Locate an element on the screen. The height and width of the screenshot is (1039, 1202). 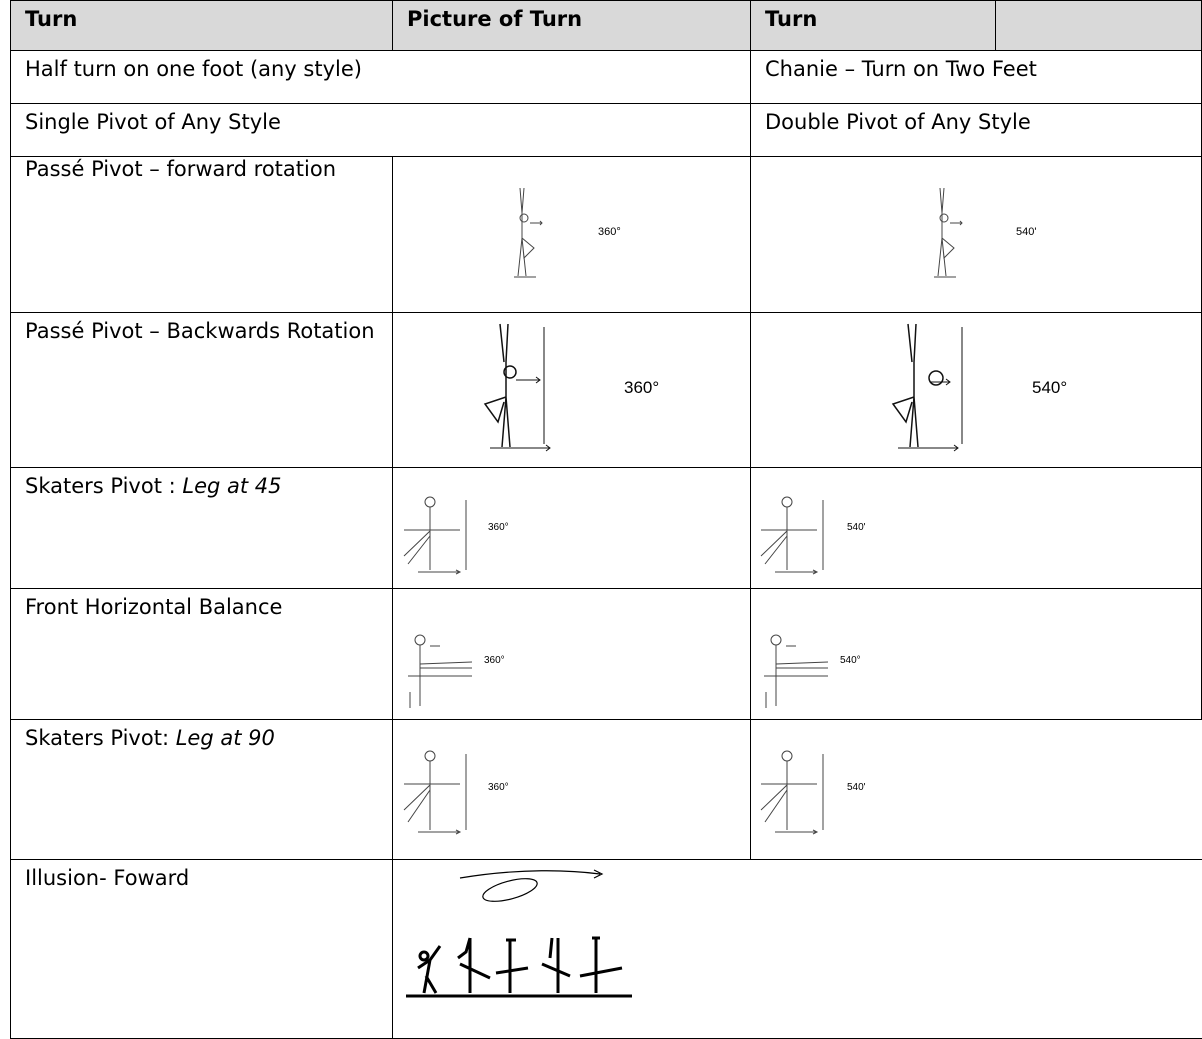
header-cell: Picture of Turn is located at coordinates (571, 25).